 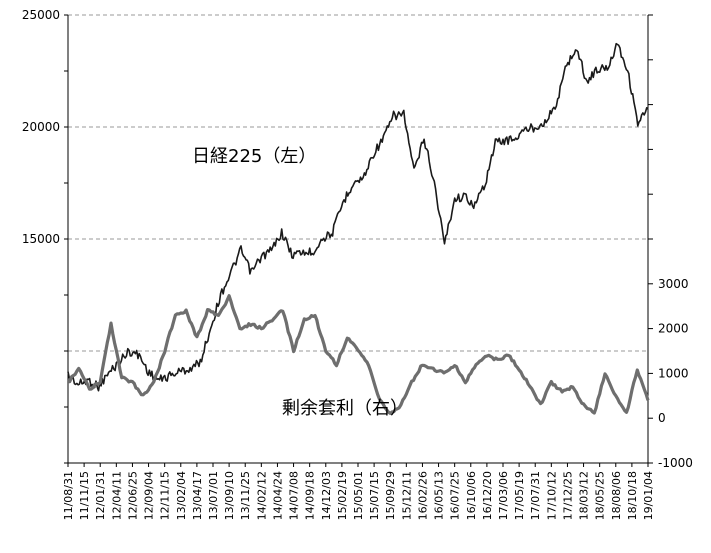 What do you see at coordinates (406, 495) in the screenshot?
I see `x-tick-label: 15/12/11` at bounding box center [406, 495].